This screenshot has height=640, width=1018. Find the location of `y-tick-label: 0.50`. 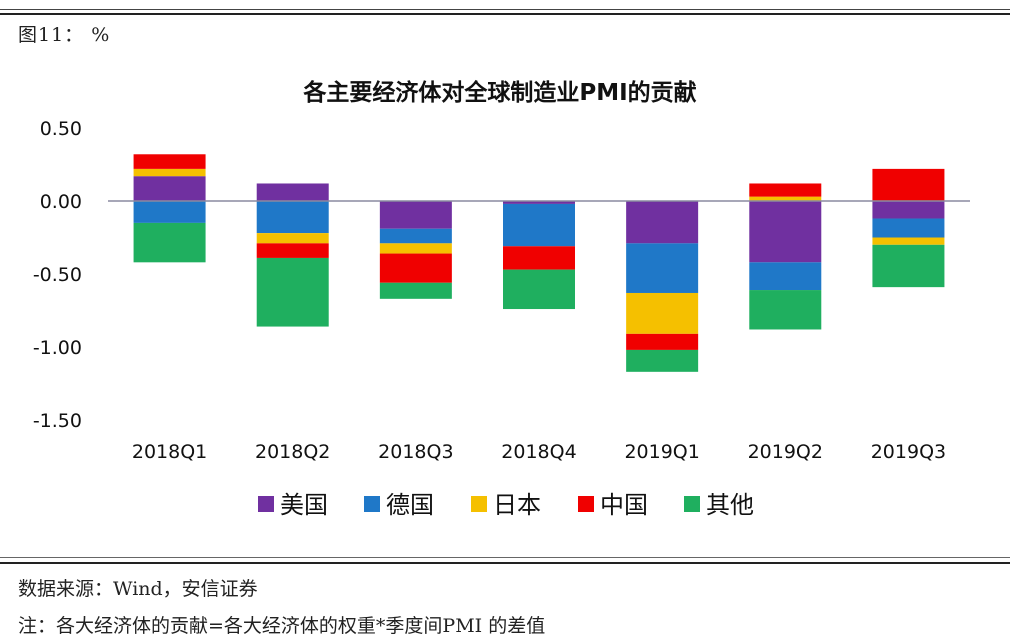

y-tick-label: 0.50 is located at coordinates (61, 129).